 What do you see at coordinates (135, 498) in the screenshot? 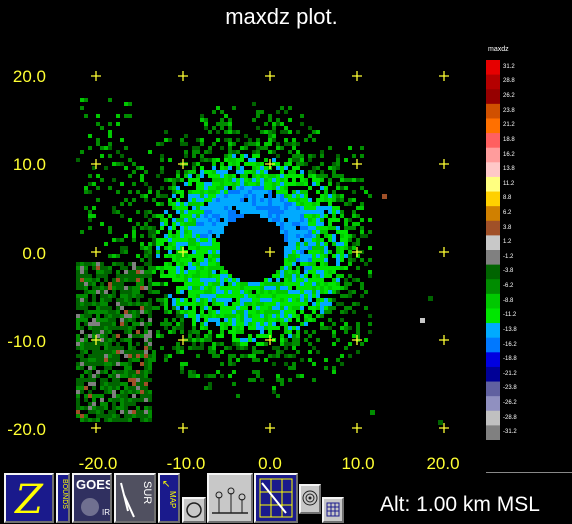
I see `surface-button: SUR` at bounding box center [135, 498].